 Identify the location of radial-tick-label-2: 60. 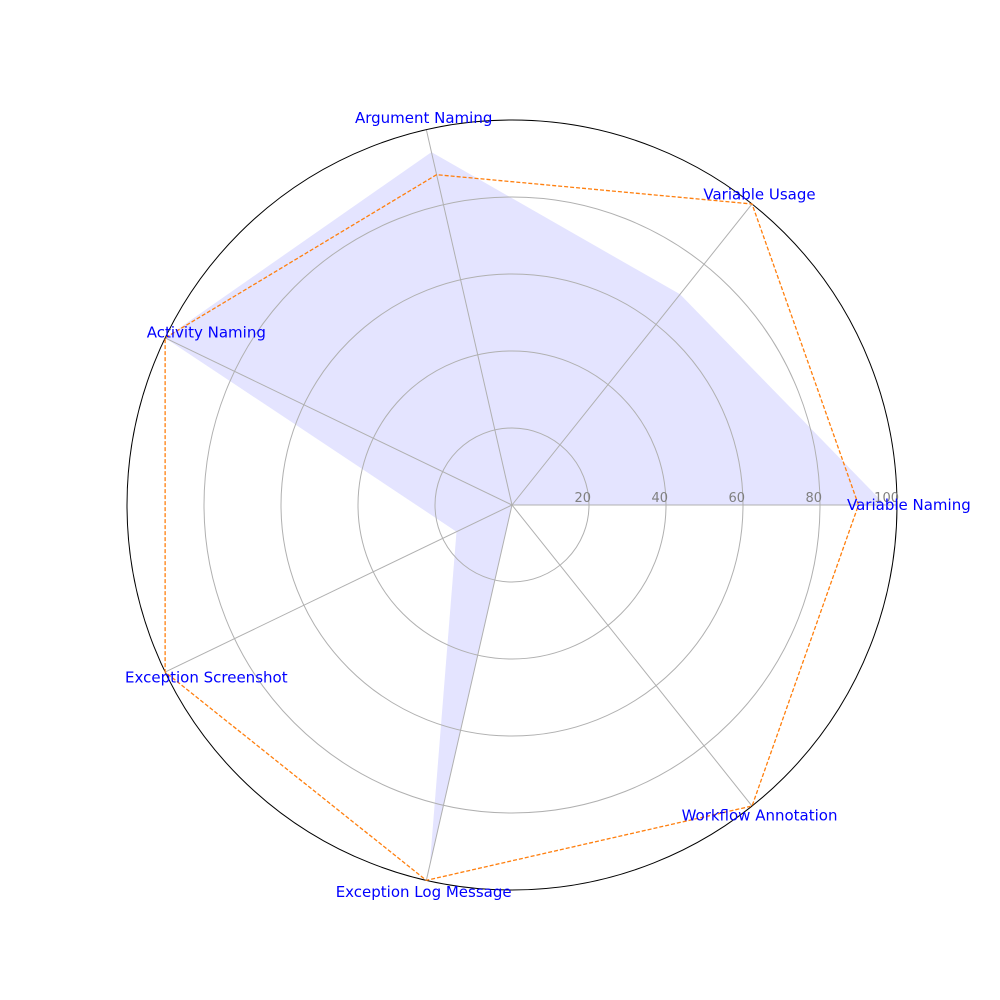
(736, 498).